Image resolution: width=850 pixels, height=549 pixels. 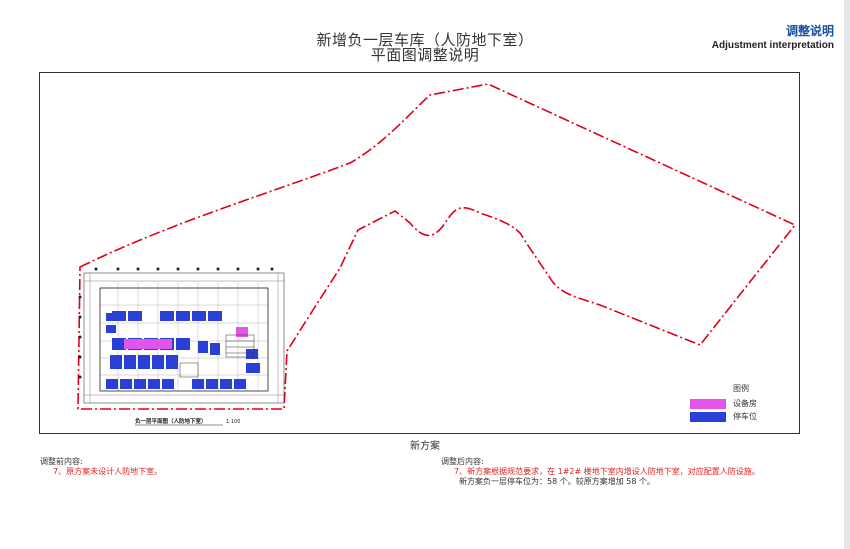 I want to click on note-before-adjustment: 调整前内容: 7、原方案未设计人防地下室。, so click(x=101, y=467).